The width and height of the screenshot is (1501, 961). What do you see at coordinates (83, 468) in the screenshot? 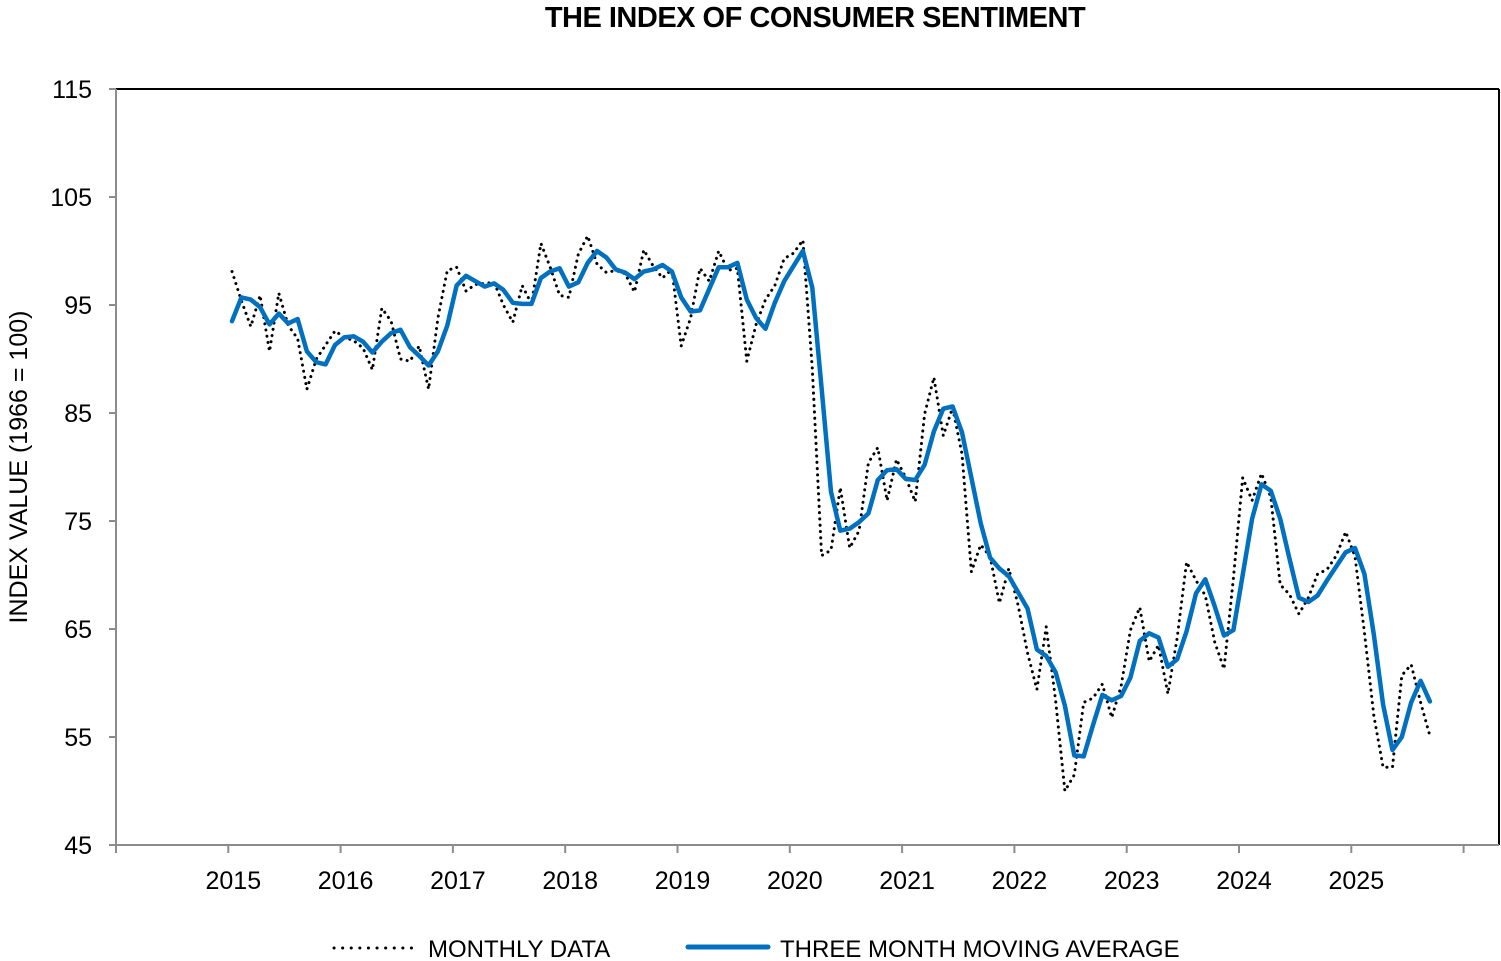
I see `y-axis-ticks: 45 55 65 75 85 95 105 115` at bounding box center [83, 468].